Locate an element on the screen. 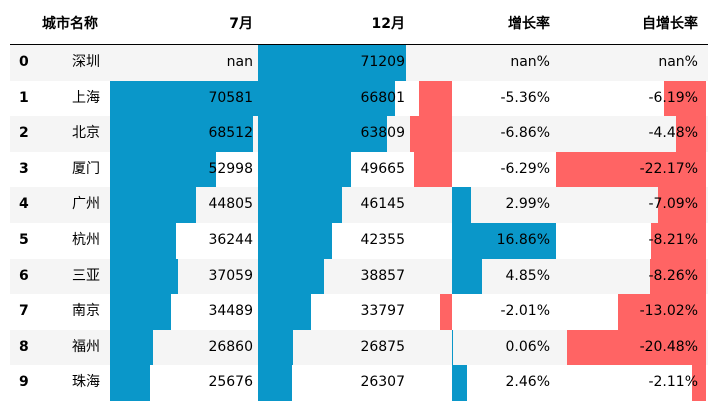  cell-city: 南京 is located at coordinates (86, 311).